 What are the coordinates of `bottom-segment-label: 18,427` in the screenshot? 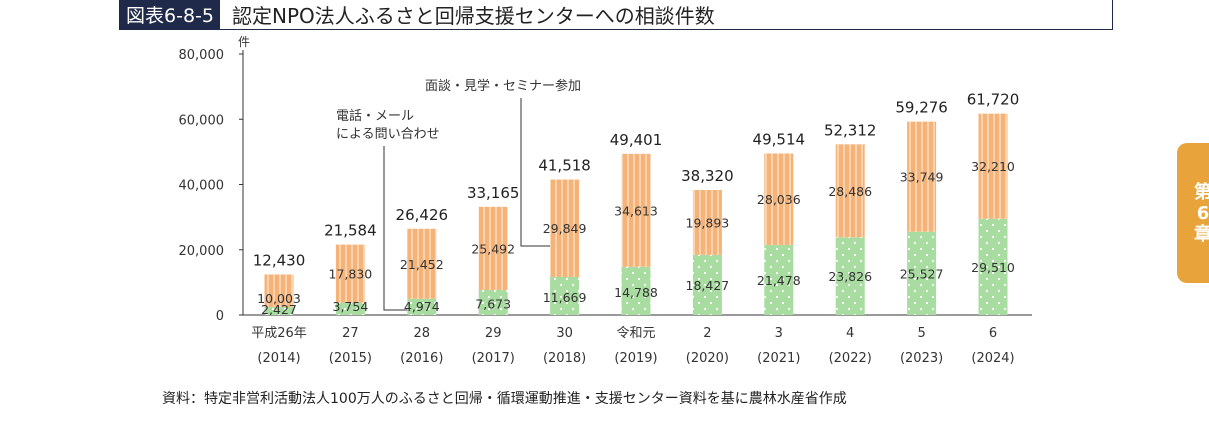 It's located at (708, 285).